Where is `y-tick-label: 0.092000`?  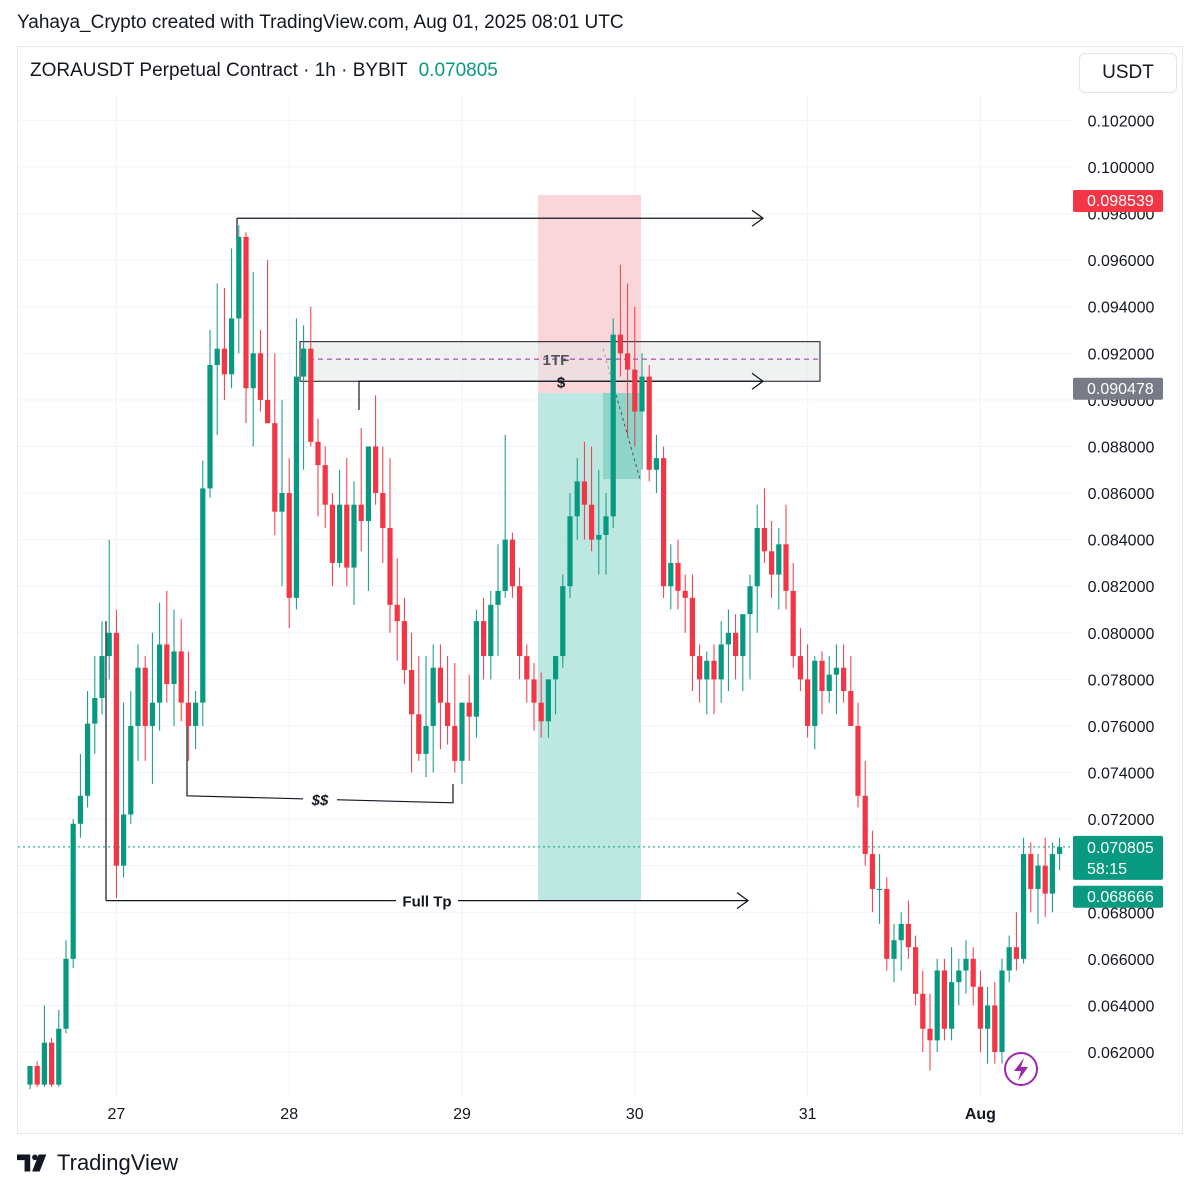
y-tick-label: 0.092000 is located at coordinates (1121, 354).